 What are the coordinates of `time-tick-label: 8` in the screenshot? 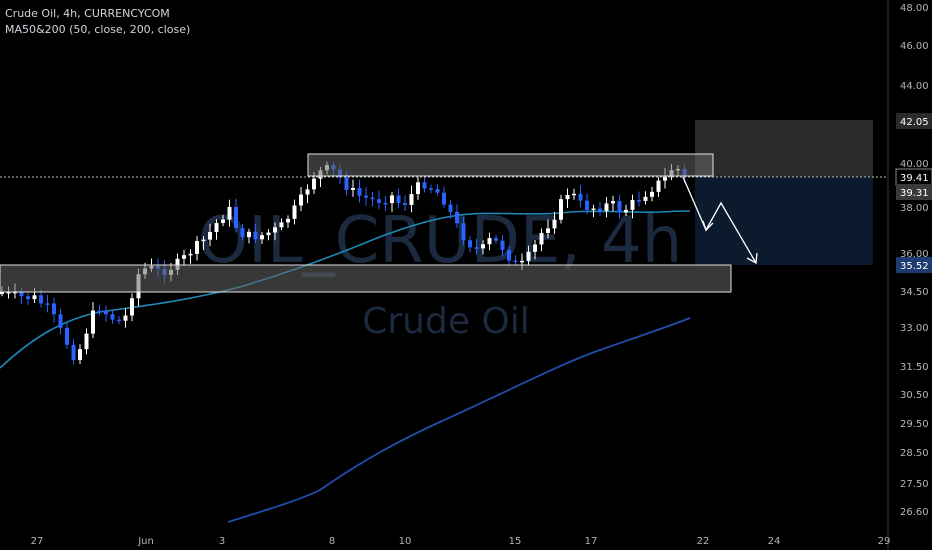 It's located at (332, 541).